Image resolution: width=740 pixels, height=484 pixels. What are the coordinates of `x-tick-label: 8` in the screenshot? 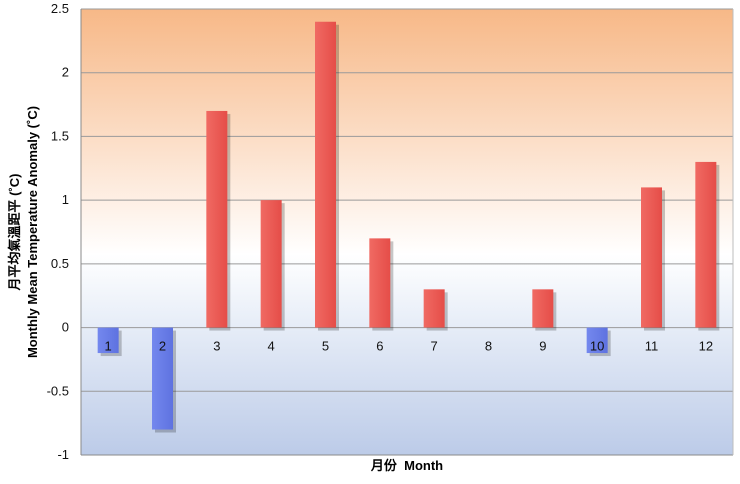 It's located at (488, 346).